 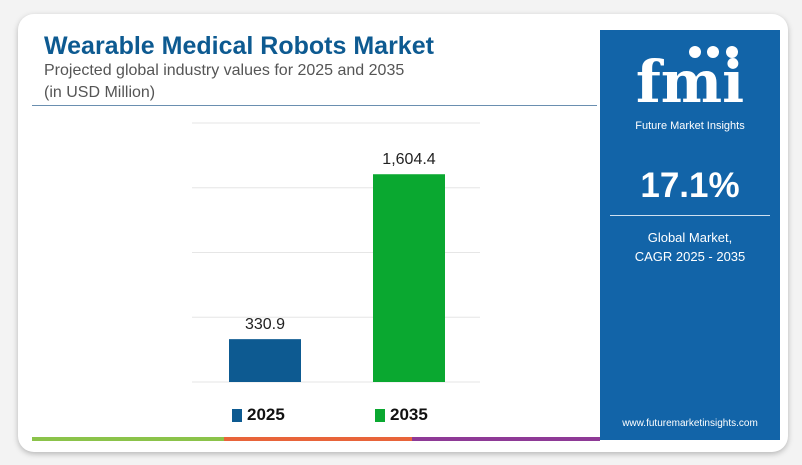 What do you see at coordinates (100, 92) in the screenshot?
I see `unit-label: (in USD Million)` at bounding box center [100, 92].